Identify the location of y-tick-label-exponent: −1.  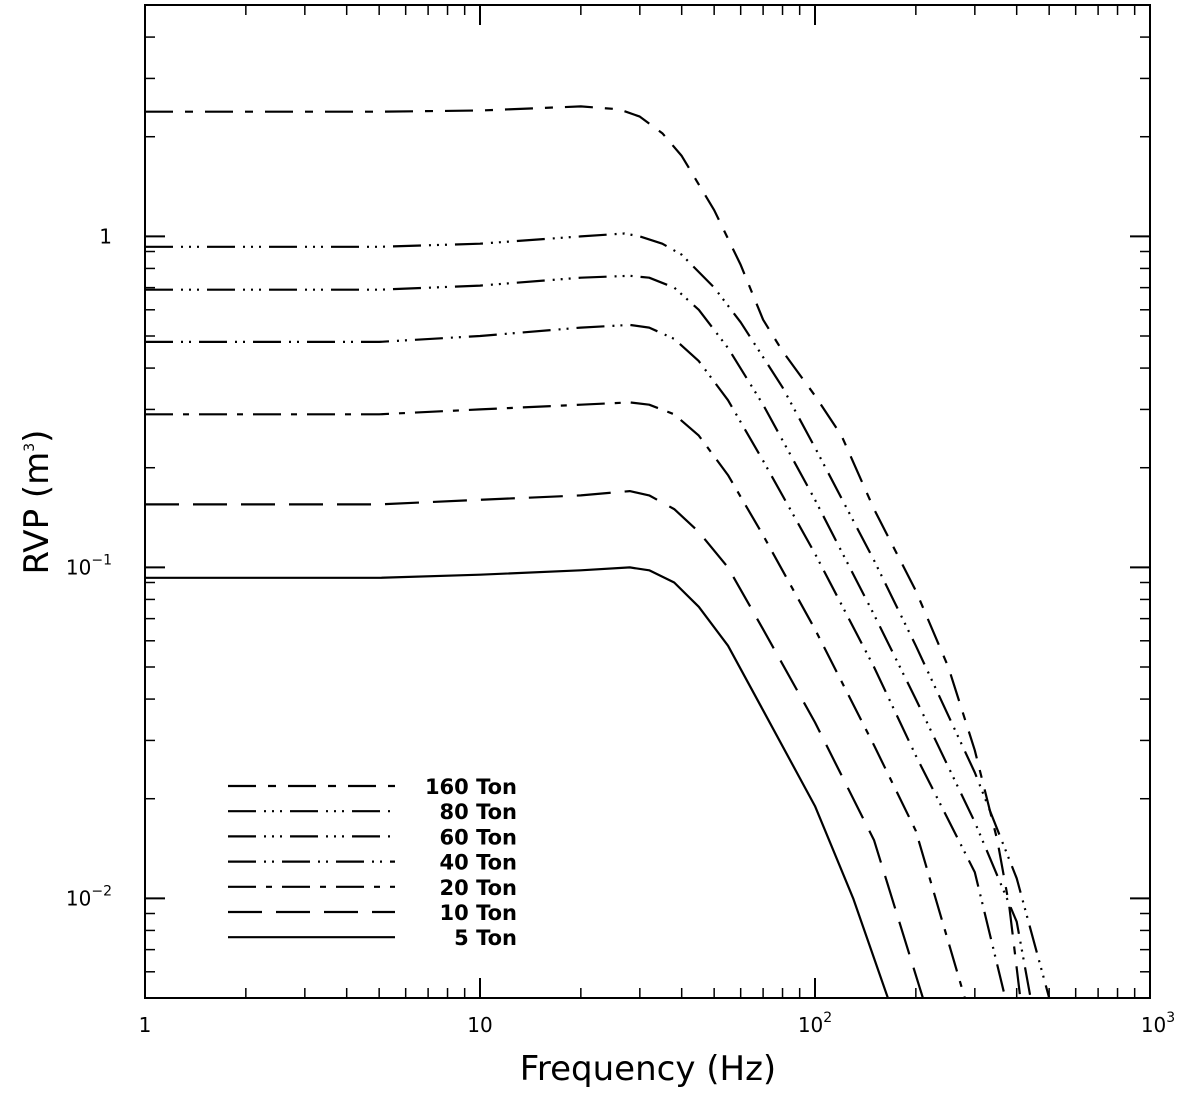
(101, 560).